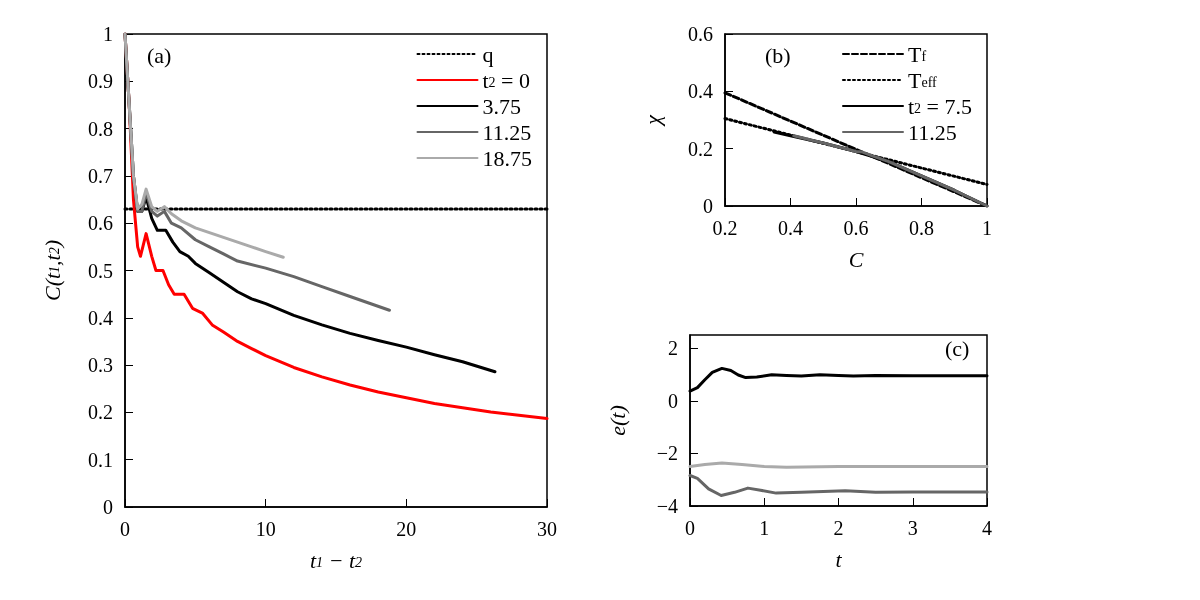  Describe the element at coordinates (957, 348) in the screenshot. I see `annotation: (c)` at that location.